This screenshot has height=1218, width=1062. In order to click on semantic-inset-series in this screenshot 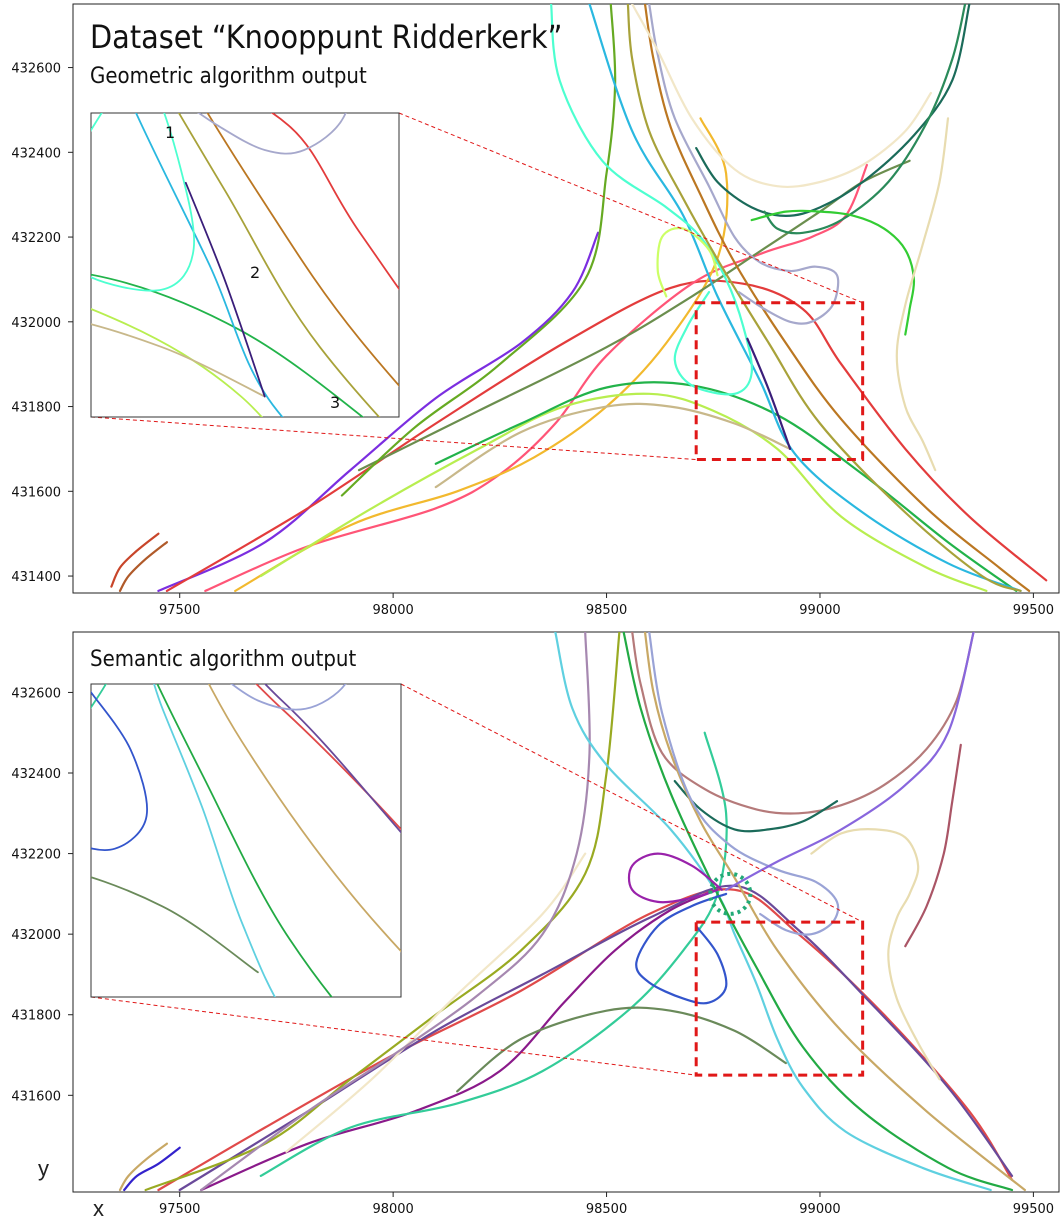, I will do `click(246, 840)`.